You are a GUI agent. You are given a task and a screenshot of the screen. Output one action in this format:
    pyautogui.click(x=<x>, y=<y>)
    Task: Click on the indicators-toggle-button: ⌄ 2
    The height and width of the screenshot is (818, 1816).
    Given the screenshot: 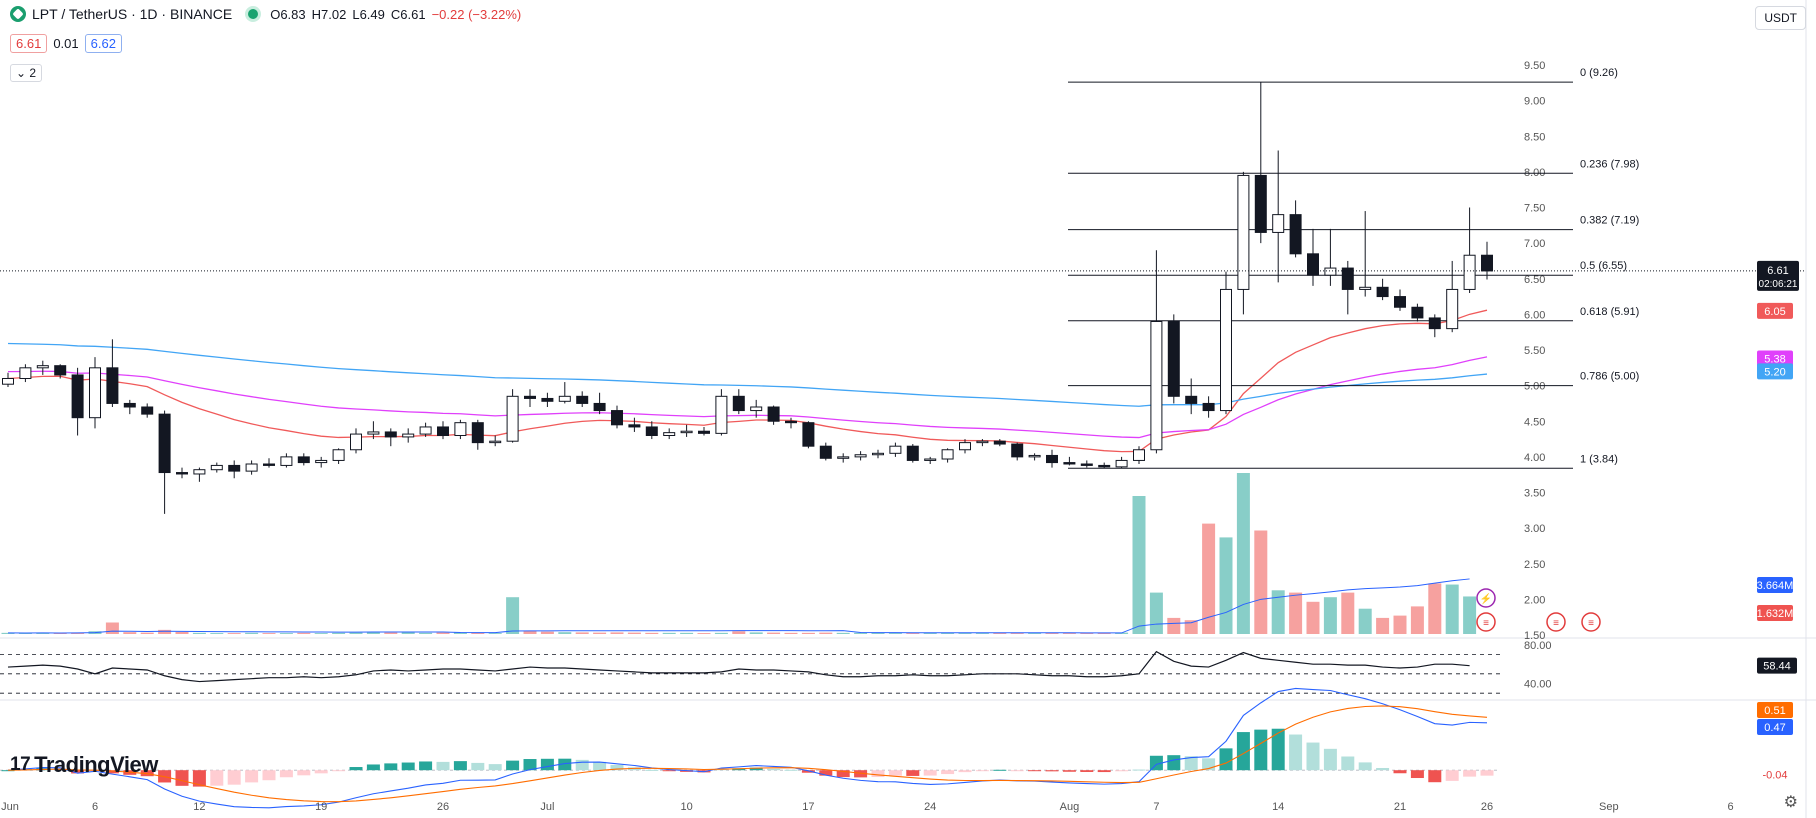 What is the action you would take?
    pyautogui.click(x=26, y=73)
    